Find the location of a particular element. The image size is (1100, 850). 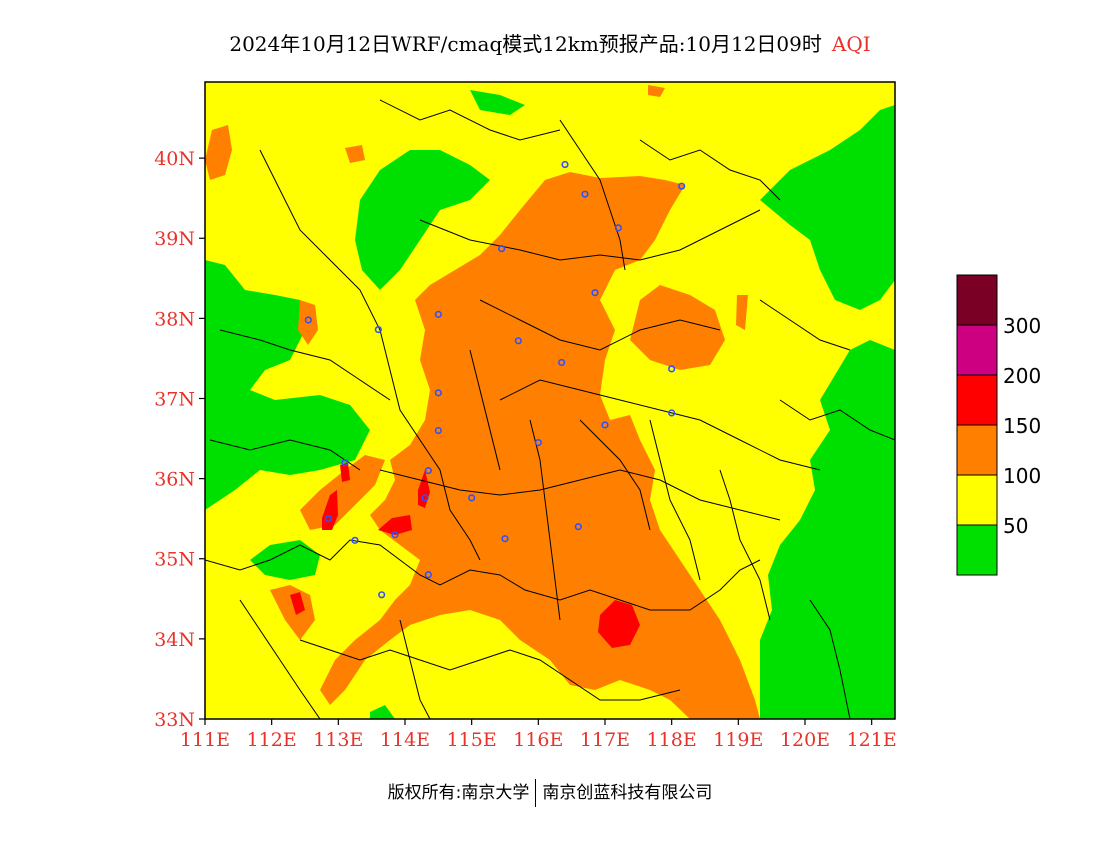

lat-tick-label: 37N is located at coordinates (174, 399).